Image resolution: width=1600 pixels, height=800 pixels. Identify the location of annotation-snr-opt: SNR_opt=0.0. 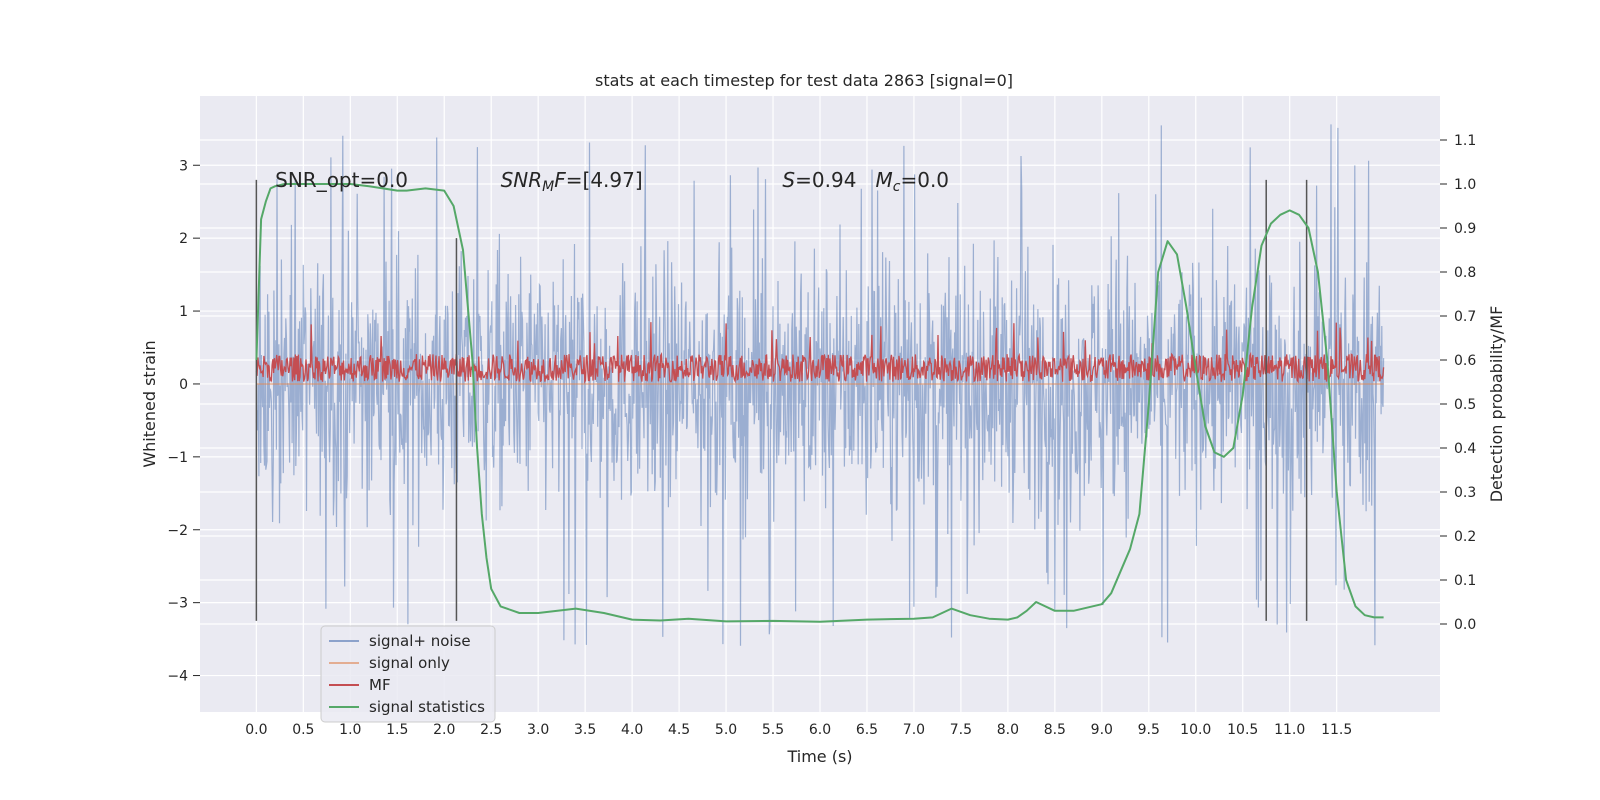
(341, 180).